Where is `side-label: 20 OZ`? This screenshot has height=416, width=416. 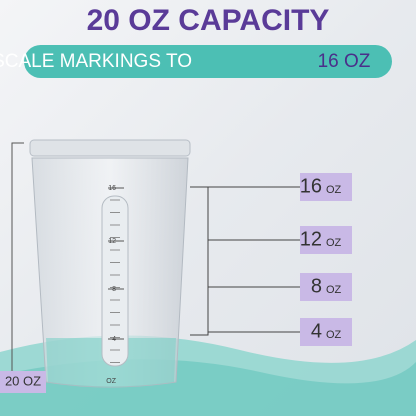
side-label: 20 OZ is located at coordinates (23, 380).